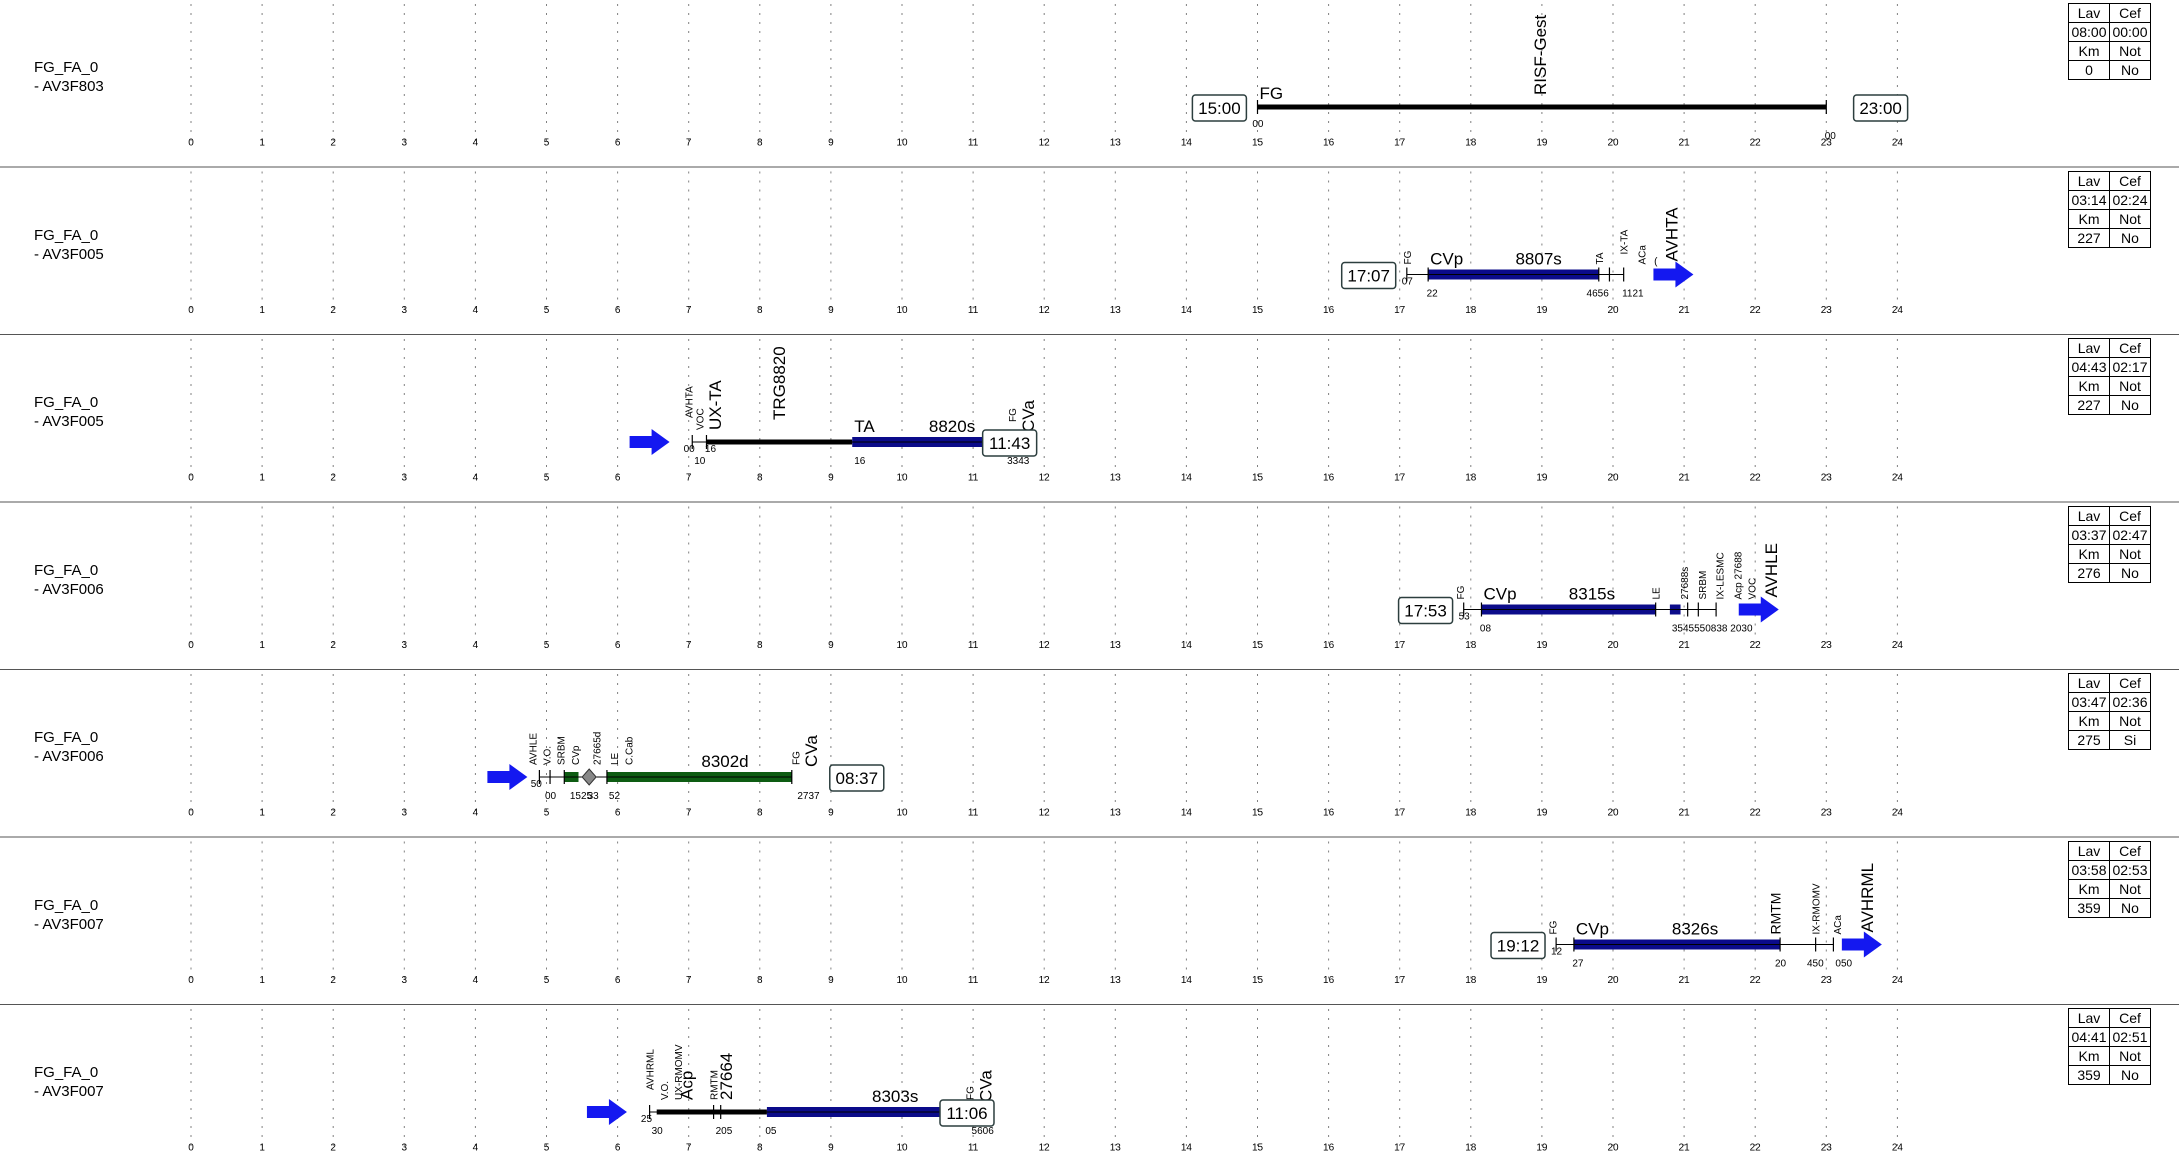 The height and width of the screenshot is (1168, 2179). Describe the element at coordinates (690, 402) in the screenshot. I see `event-label: AVHTA` at that location.